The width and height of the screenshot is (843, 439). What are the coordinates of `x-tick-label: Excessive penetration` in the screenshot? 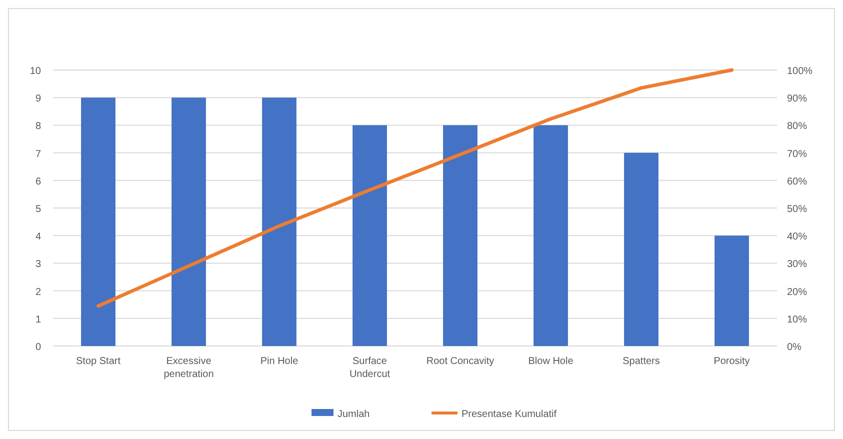 It's located at (189, 368).